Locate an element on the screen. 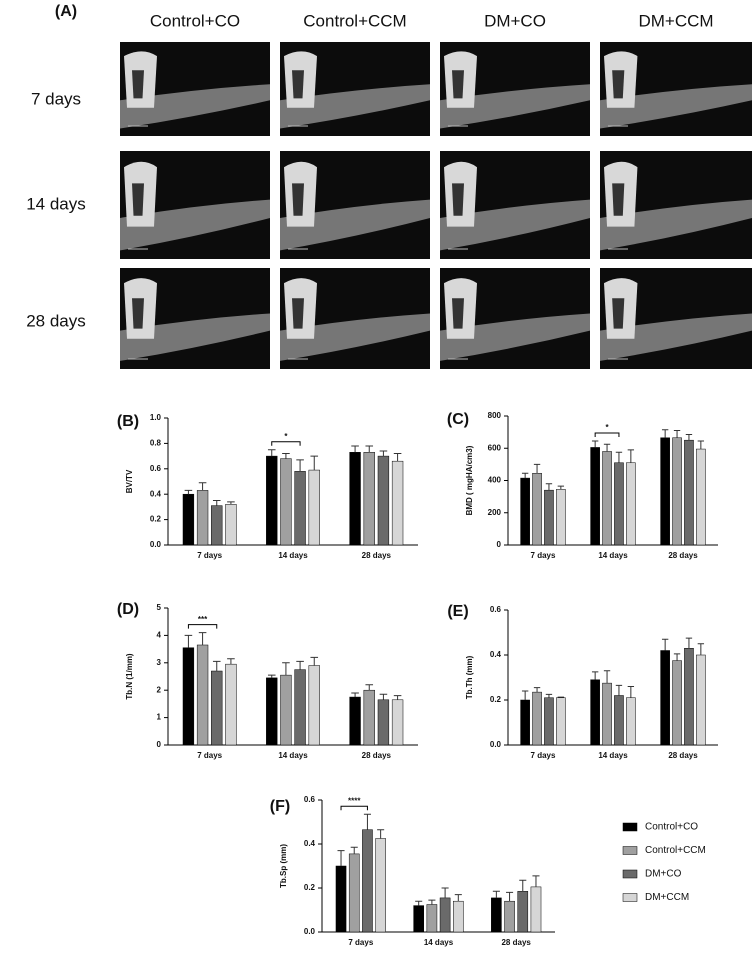 This screenshot has width=756, height=953. significance-label: **** is located at coordinates (354, 800).